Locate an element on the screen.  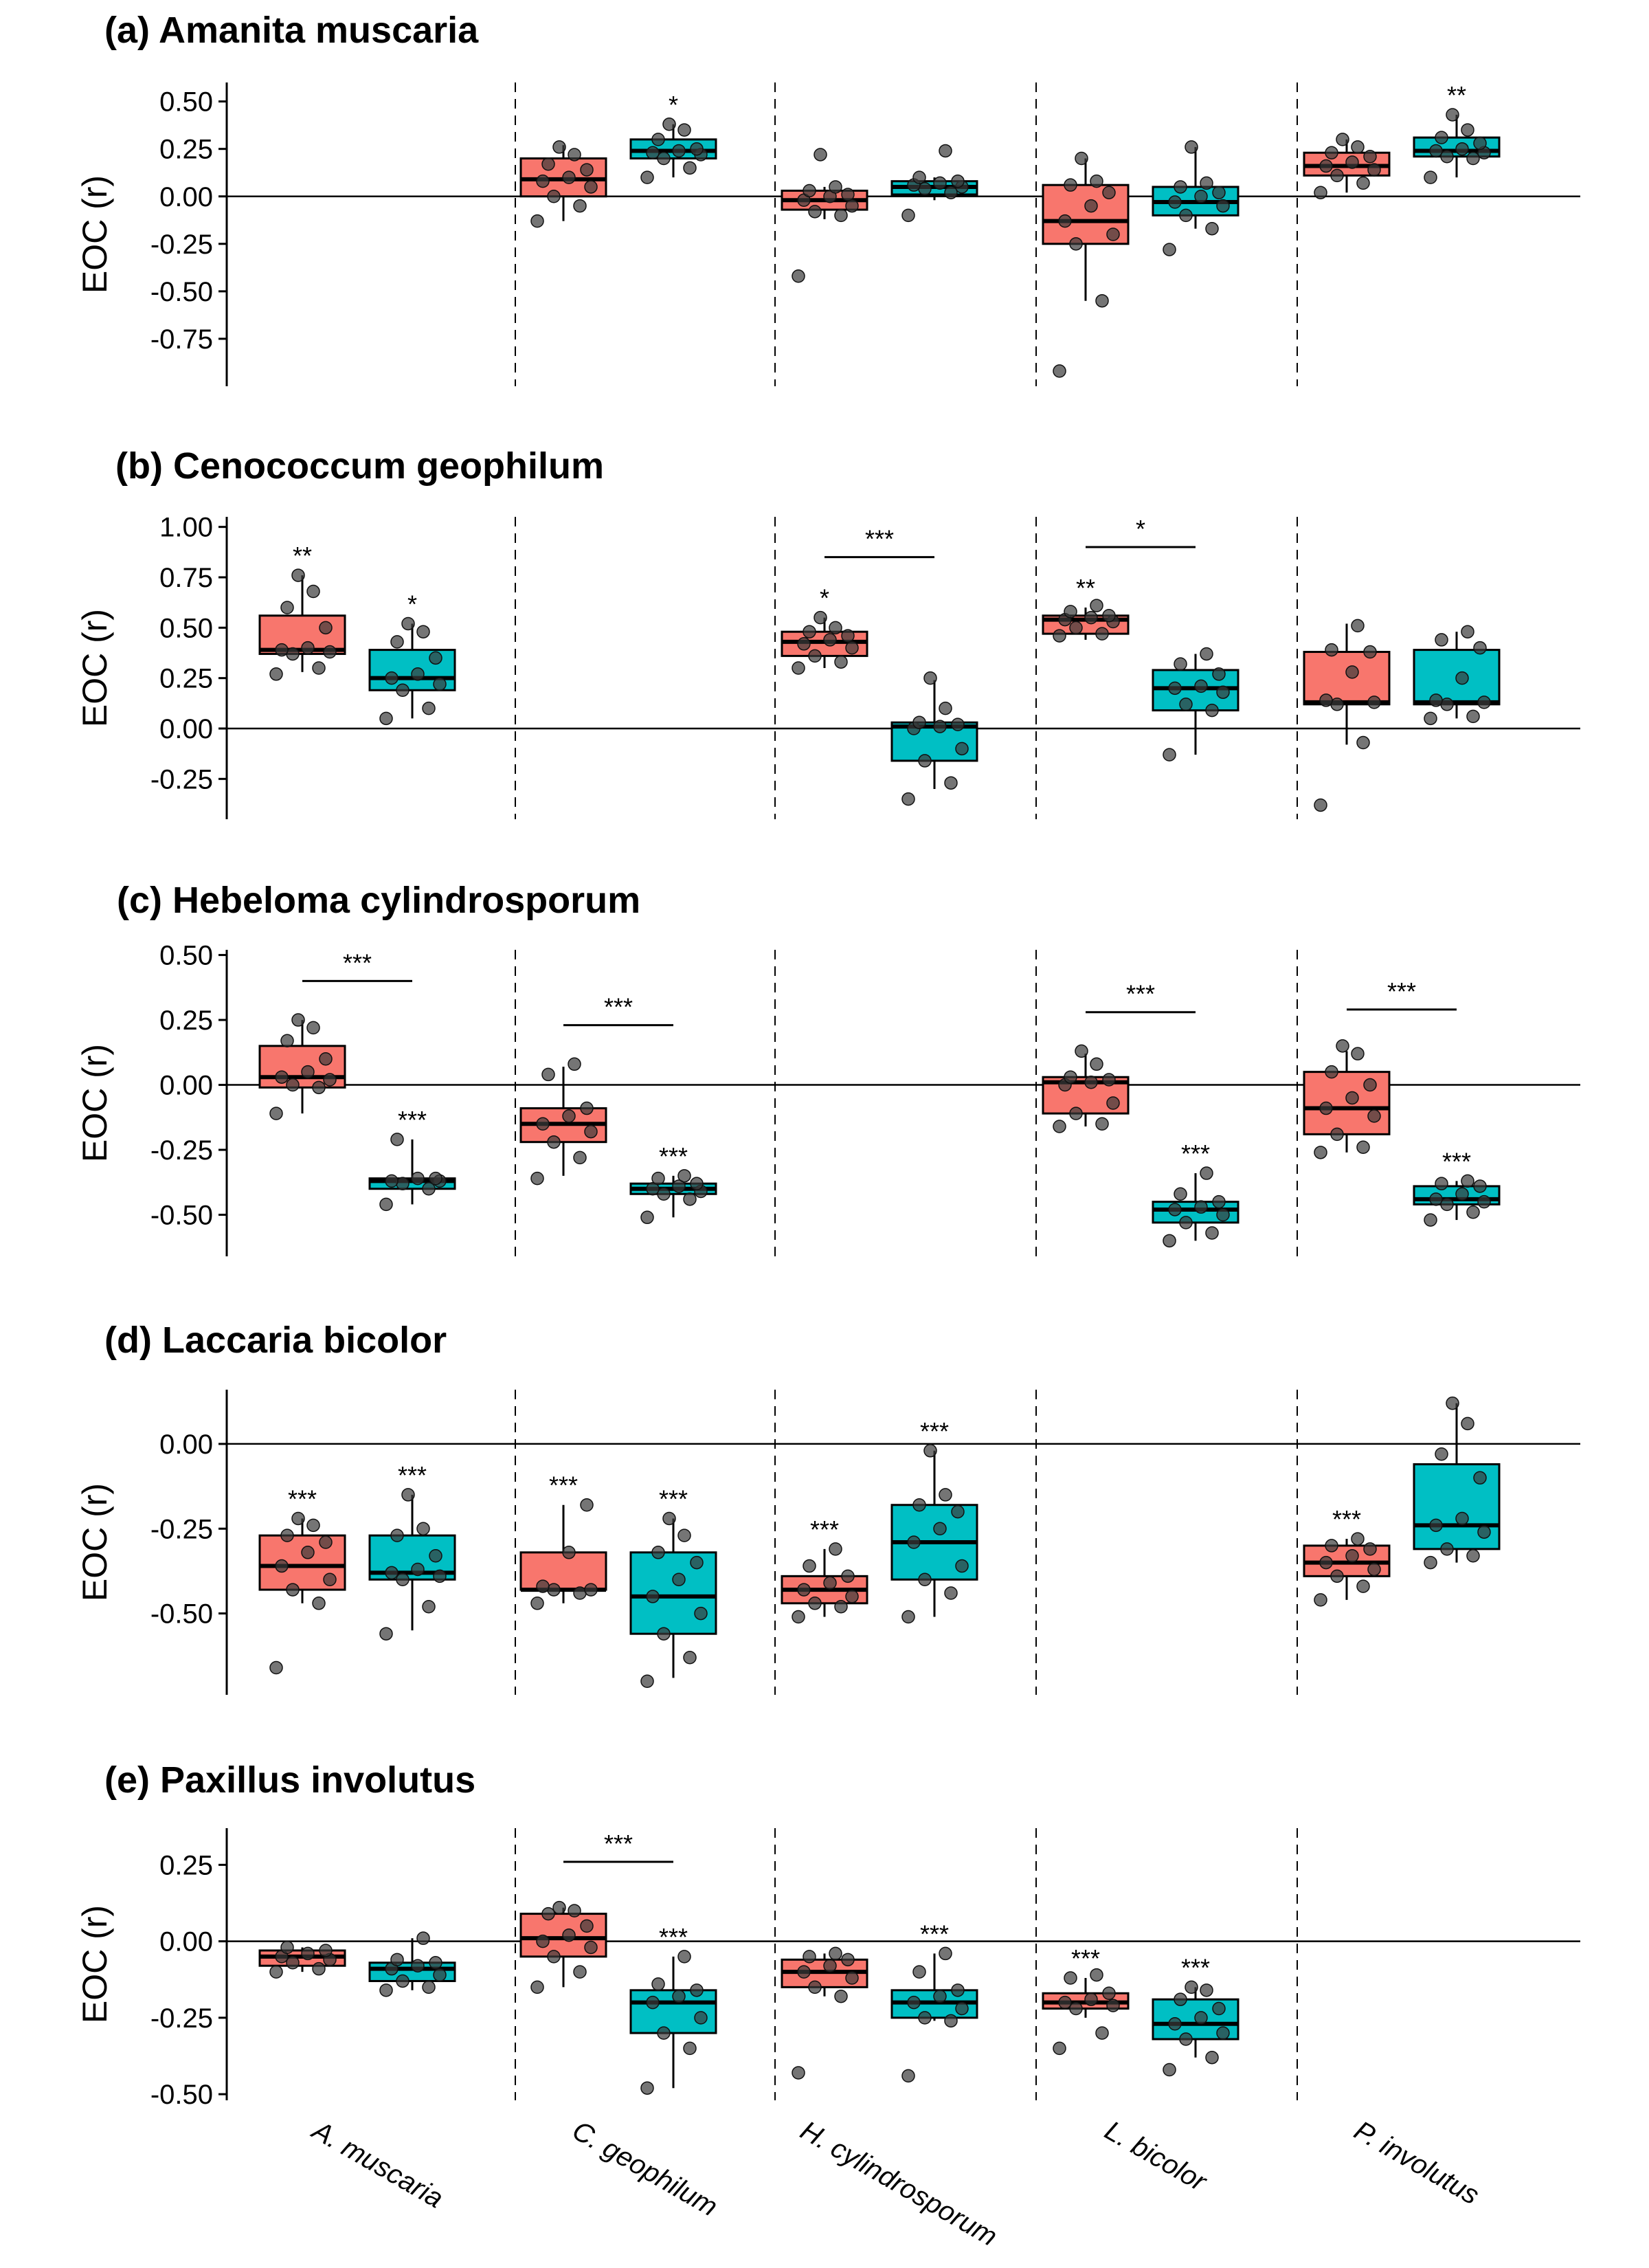
panel-title: (e) Paxillus involutus is located at coordinates (289, 1780).